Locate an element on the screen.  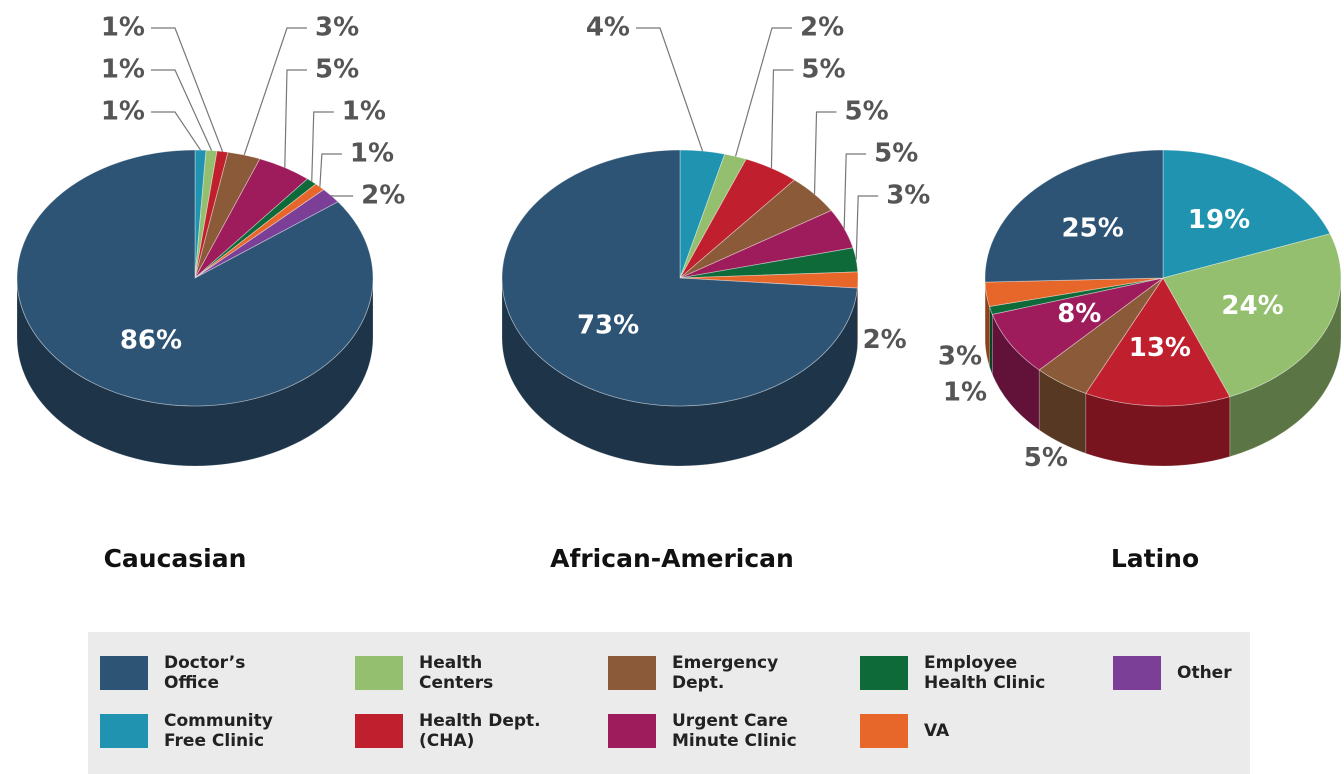
slice-label: 86% is located at coordinates (151, 340).